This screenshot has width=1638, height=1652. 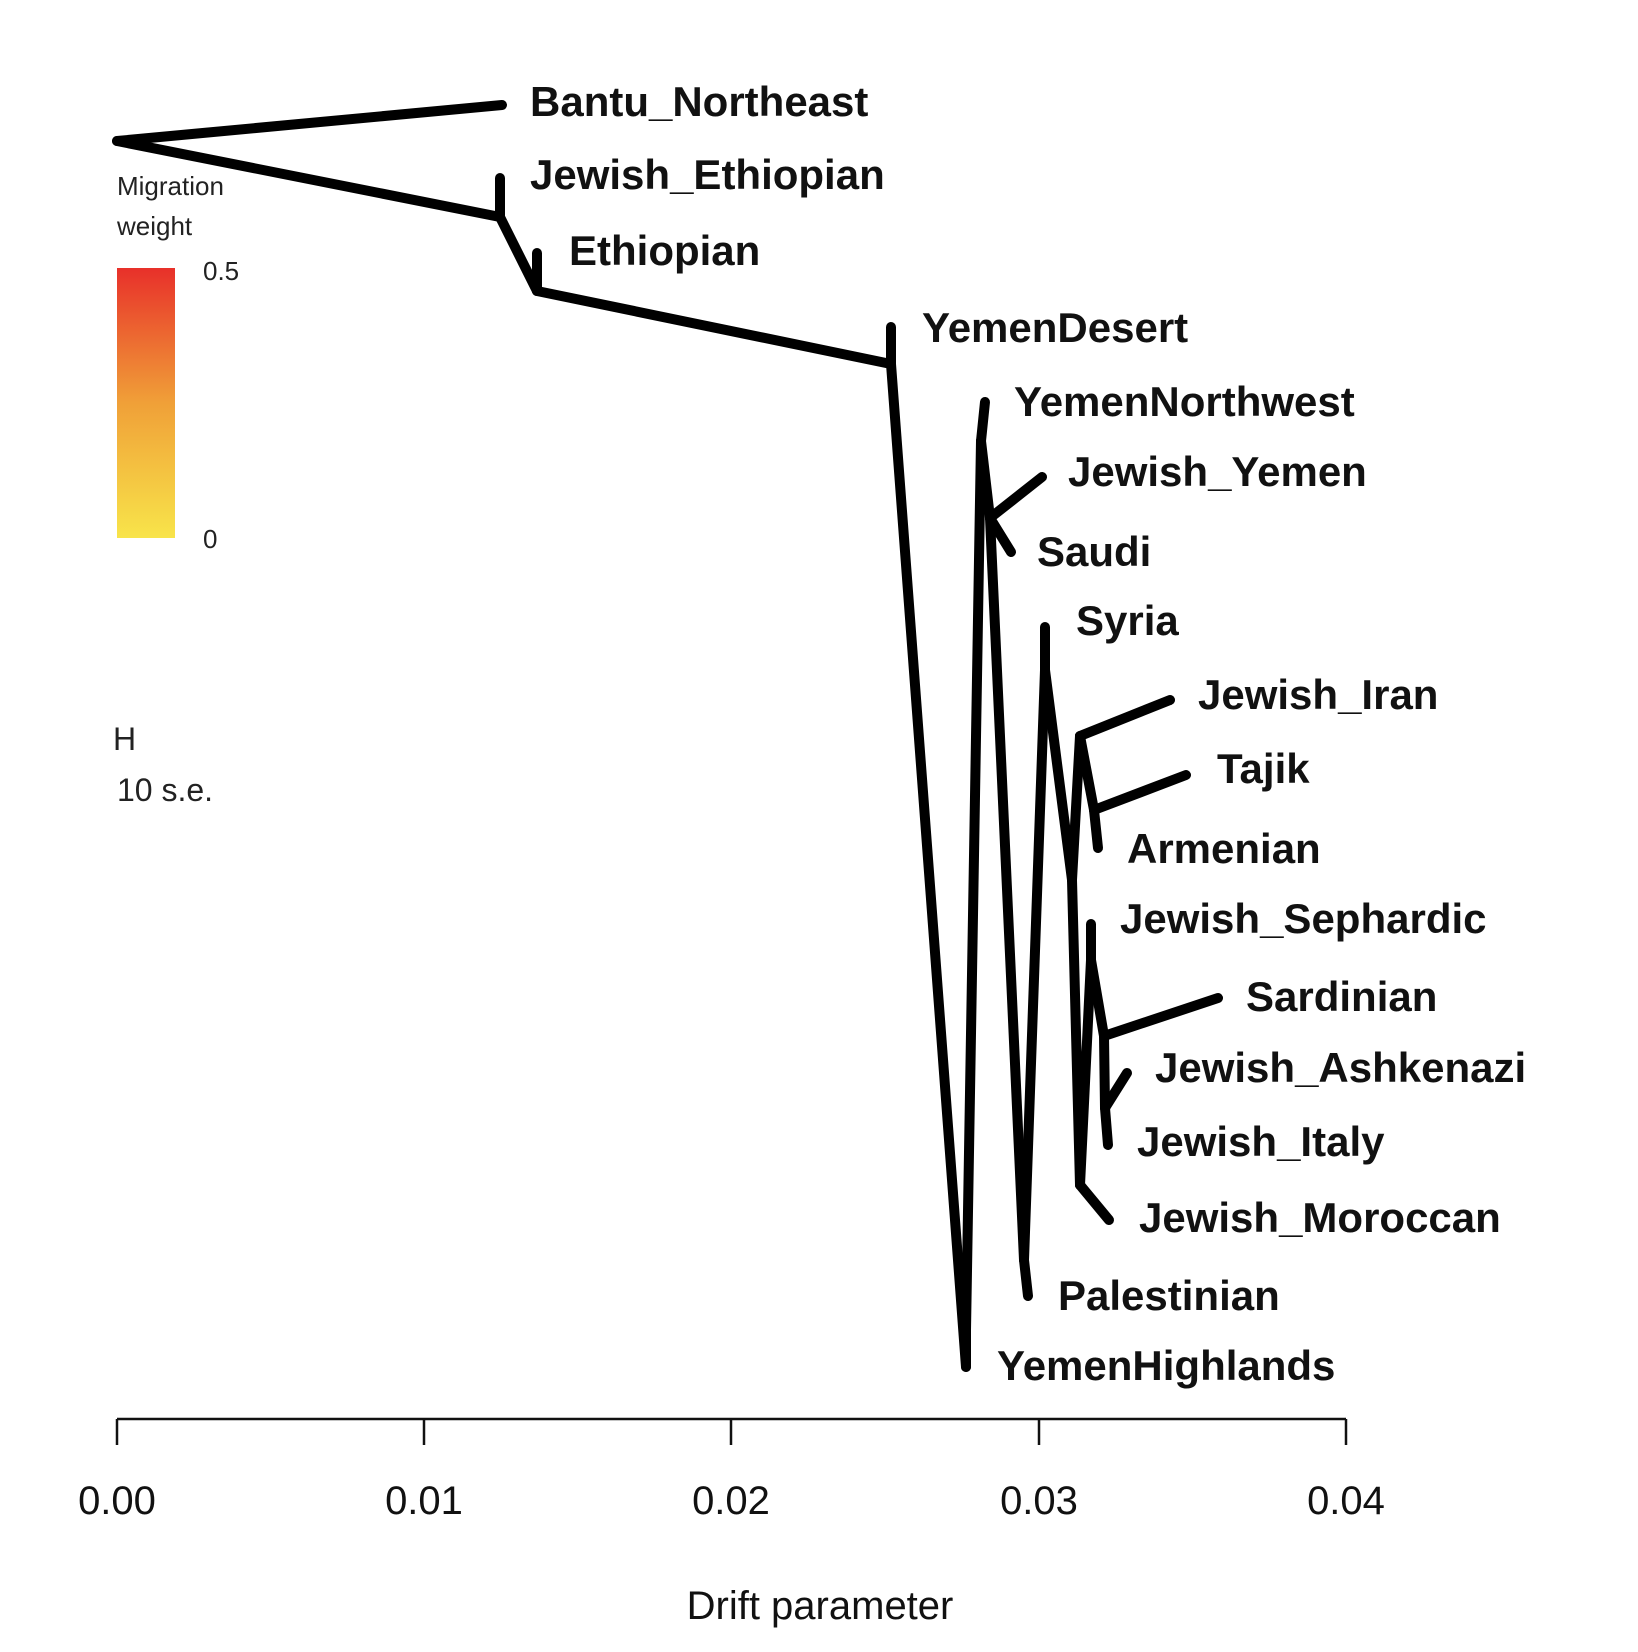 I want to click on branch-to-caucasus-node, so click(x=1076, y=808).